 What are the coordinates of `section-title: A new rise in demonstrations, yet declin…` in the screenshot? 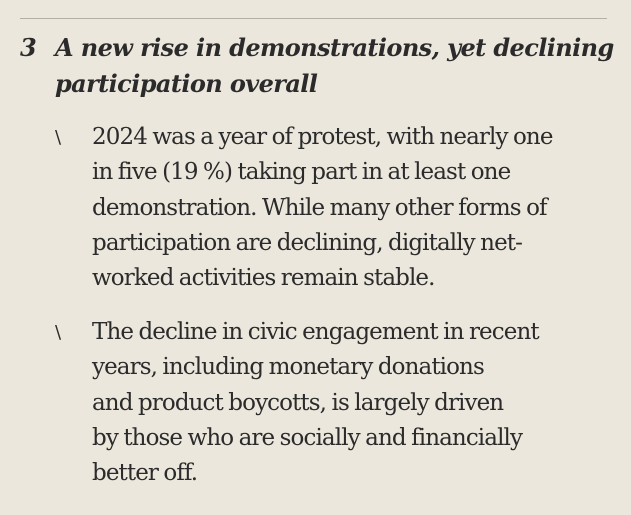 It's located at (334, 65).